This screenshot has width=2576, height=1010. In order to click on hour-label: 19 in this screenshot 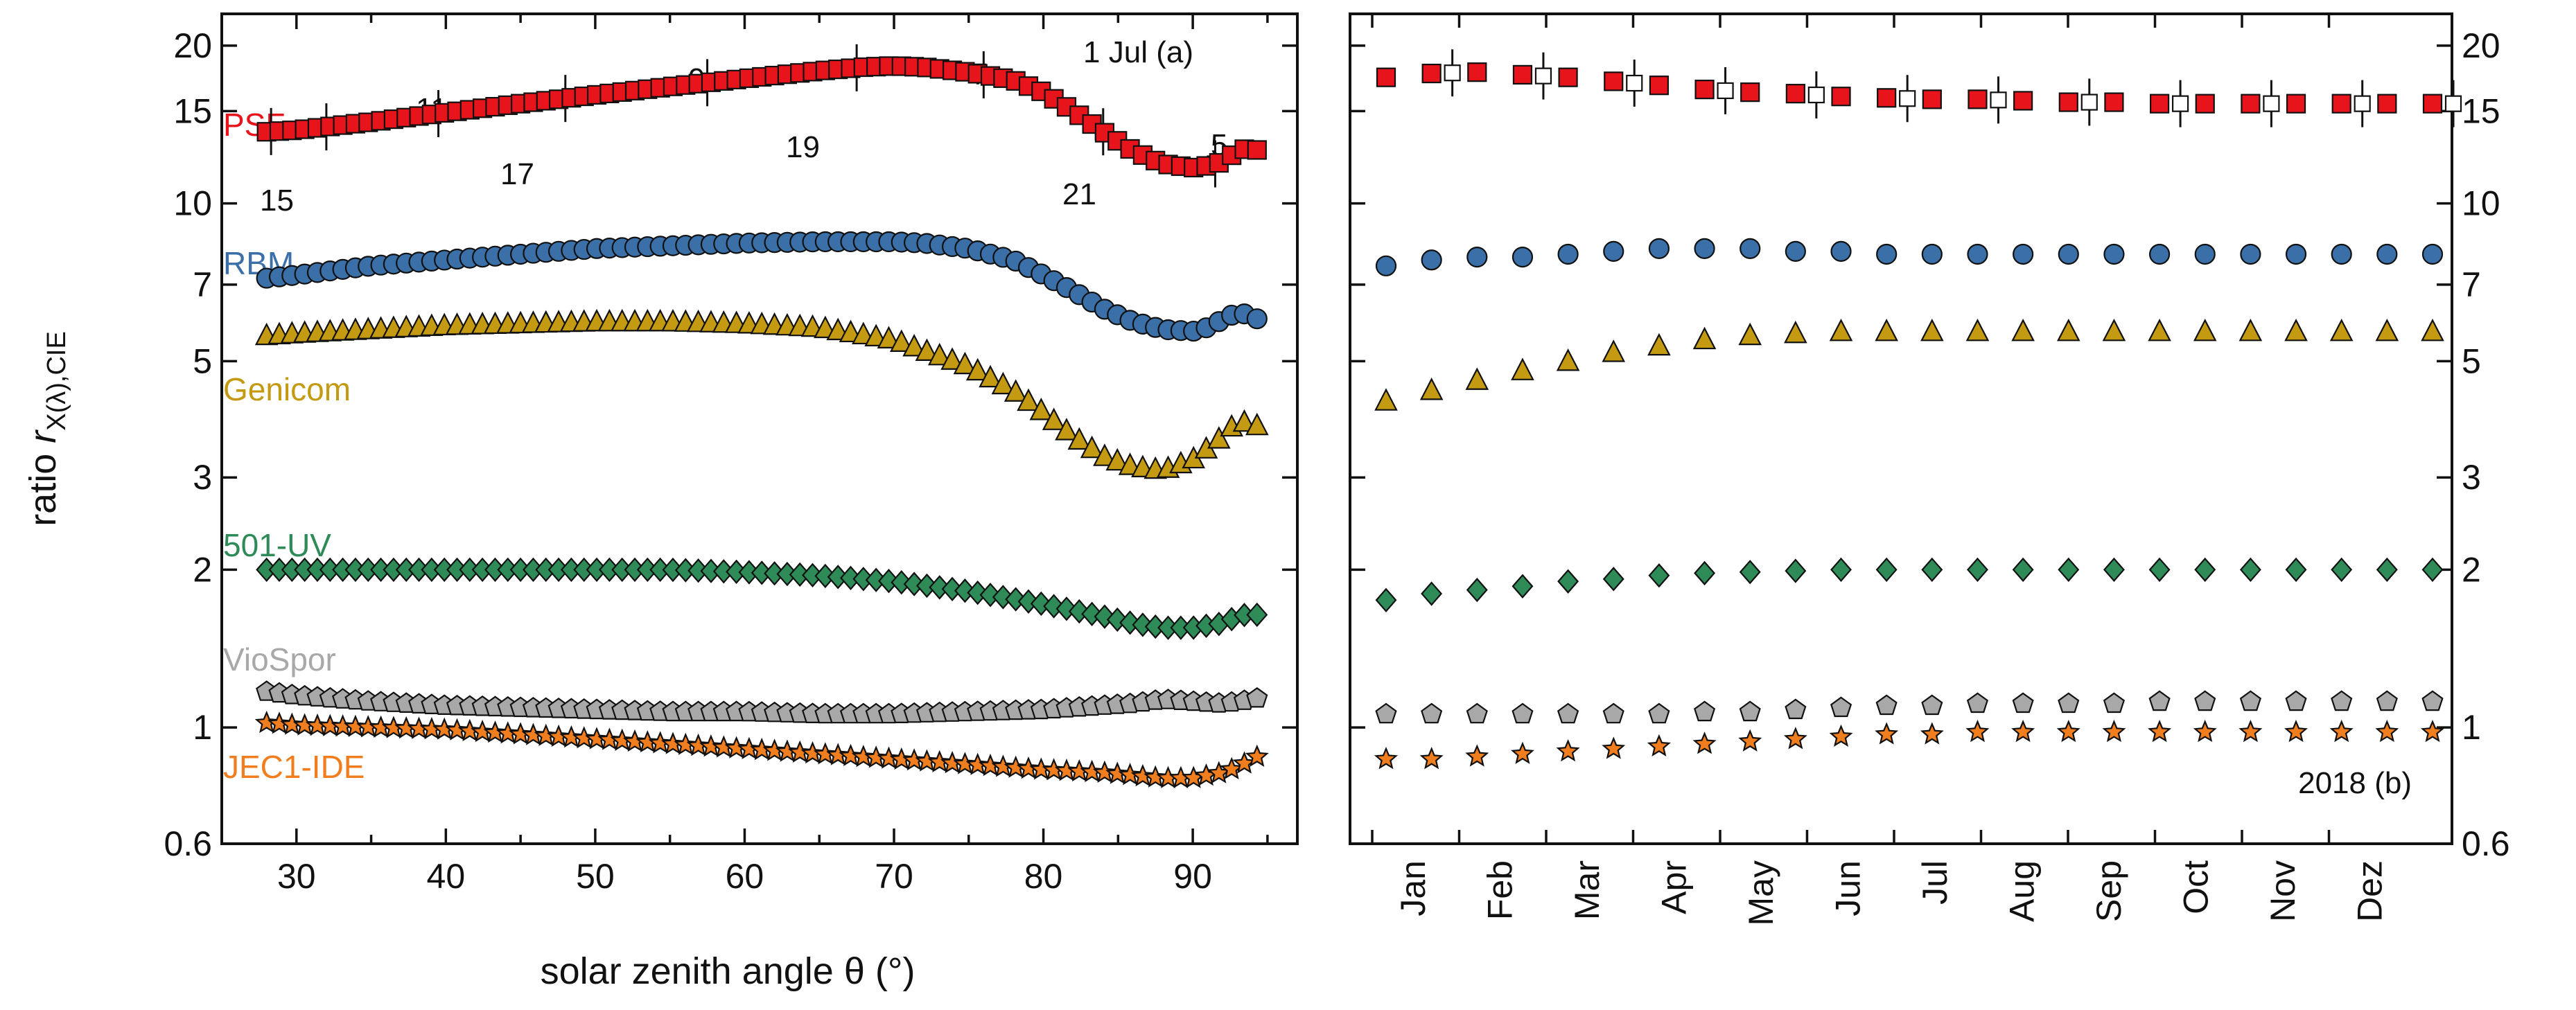, I will do `click(803, 147)`.